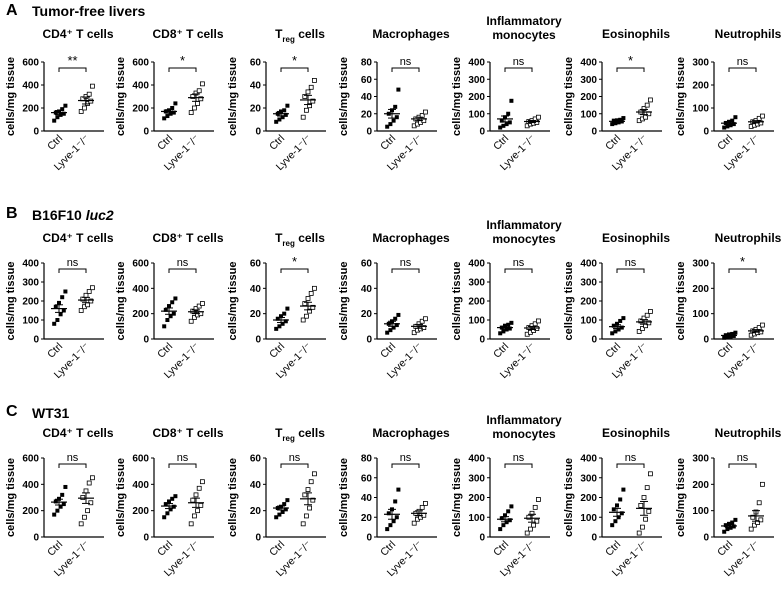  I want to click on y-tick-label: 600, so click(140, 459).